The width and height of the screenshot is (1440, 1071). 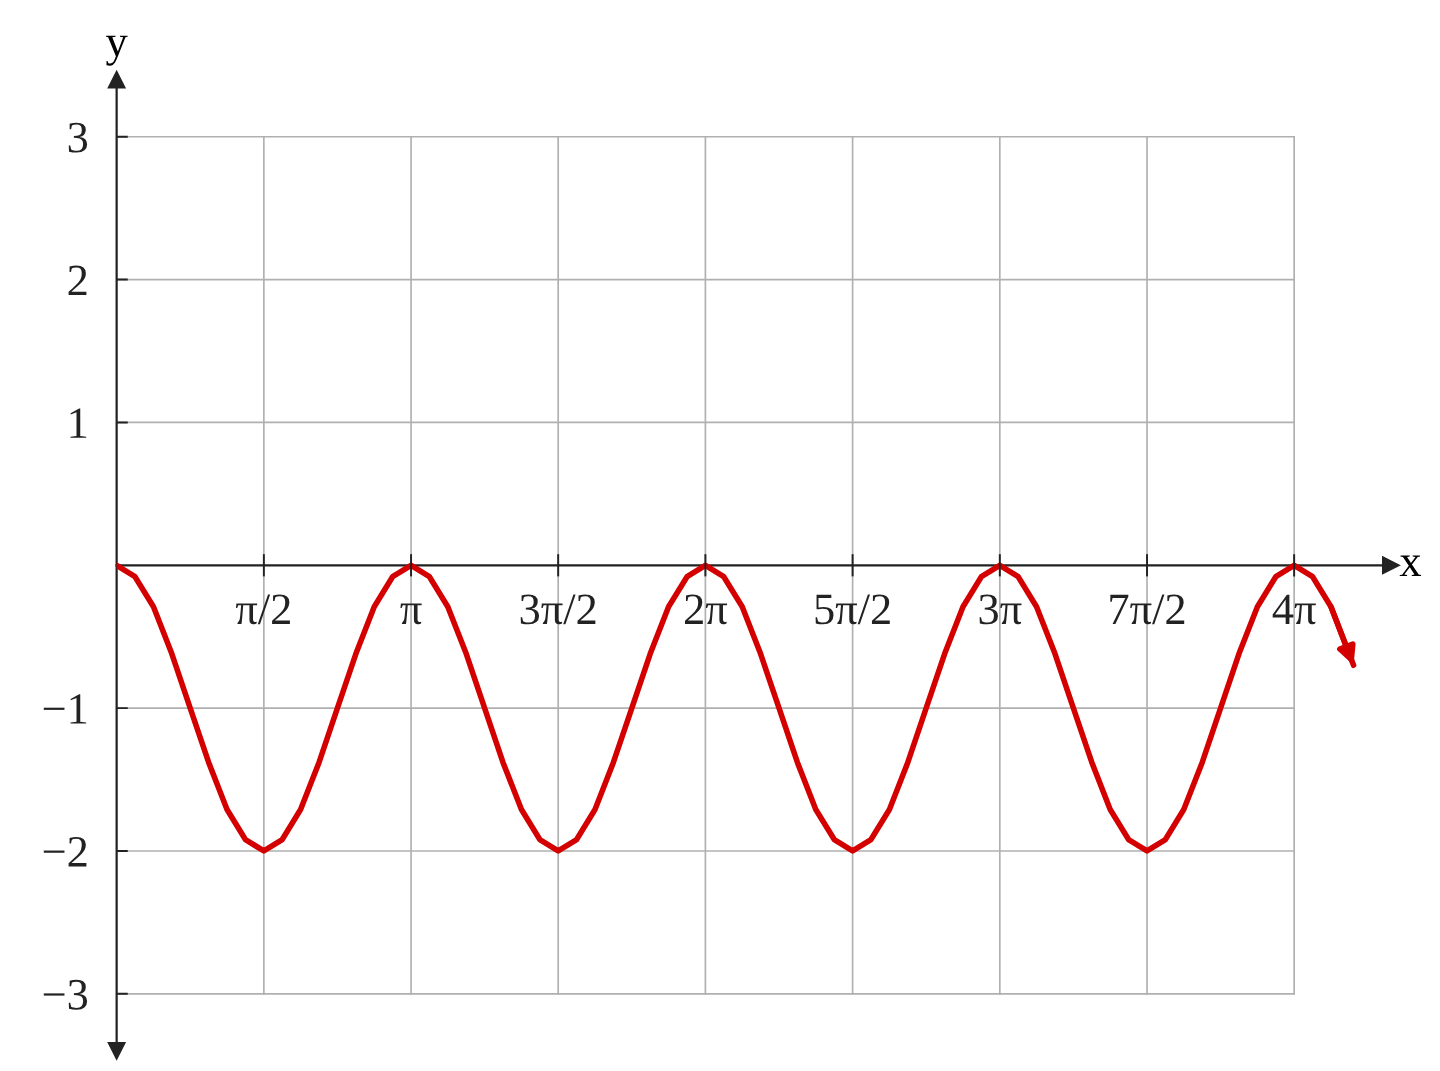 What do you see at coordinates (65, 851) in the screenshot?
I see `y-tick-label: −2` at bounding box center [65, 851].